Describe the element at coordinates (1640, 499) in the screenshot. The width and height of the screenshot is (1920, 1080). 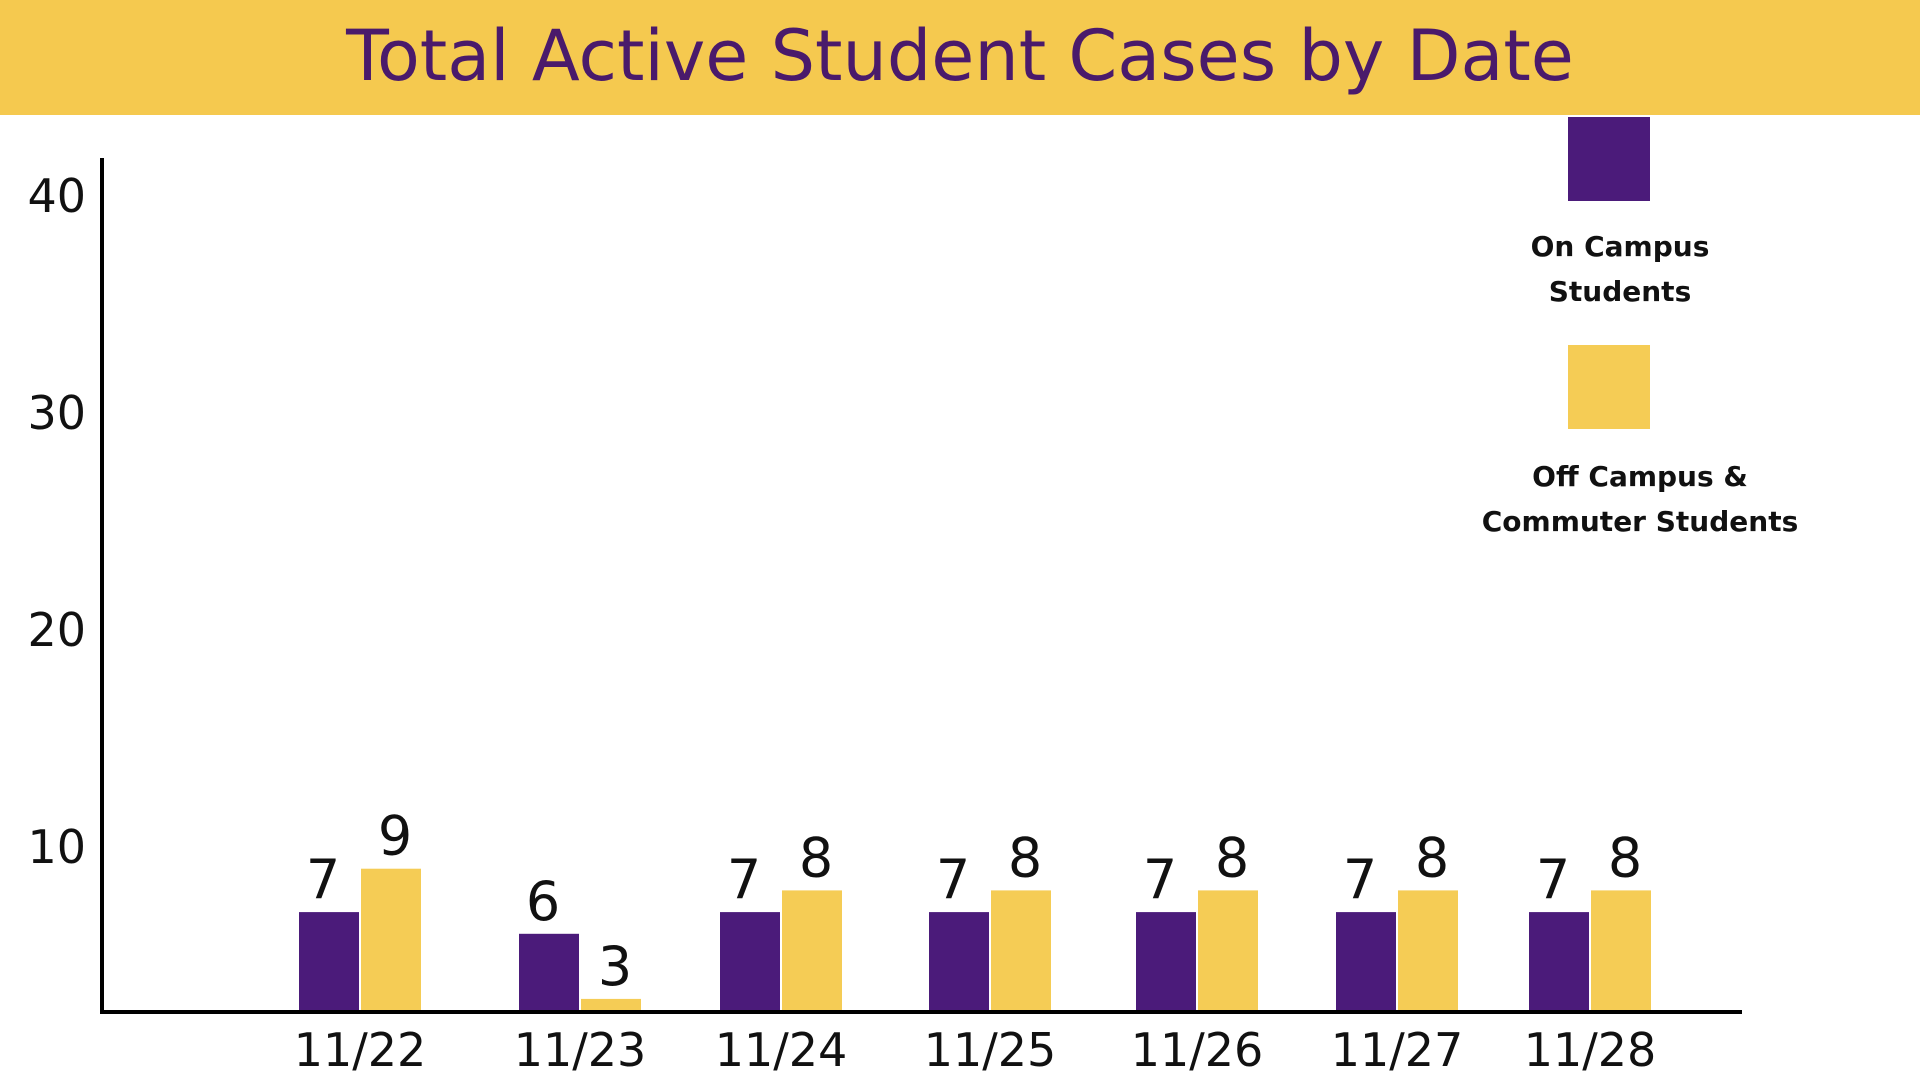
I see `legend-label-off-campus: Off Campus & Commuter Students` at that location.